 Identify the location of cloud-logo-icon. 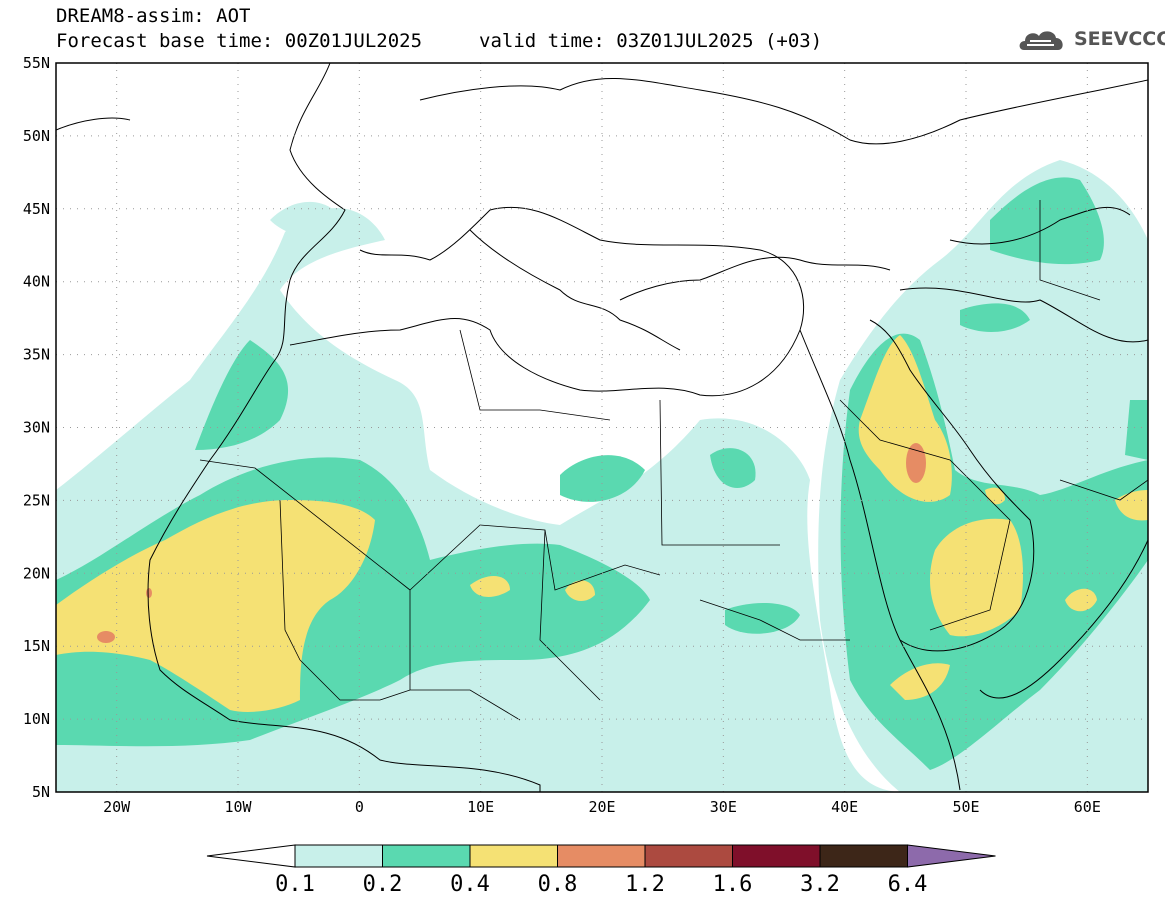
(1041, 40).